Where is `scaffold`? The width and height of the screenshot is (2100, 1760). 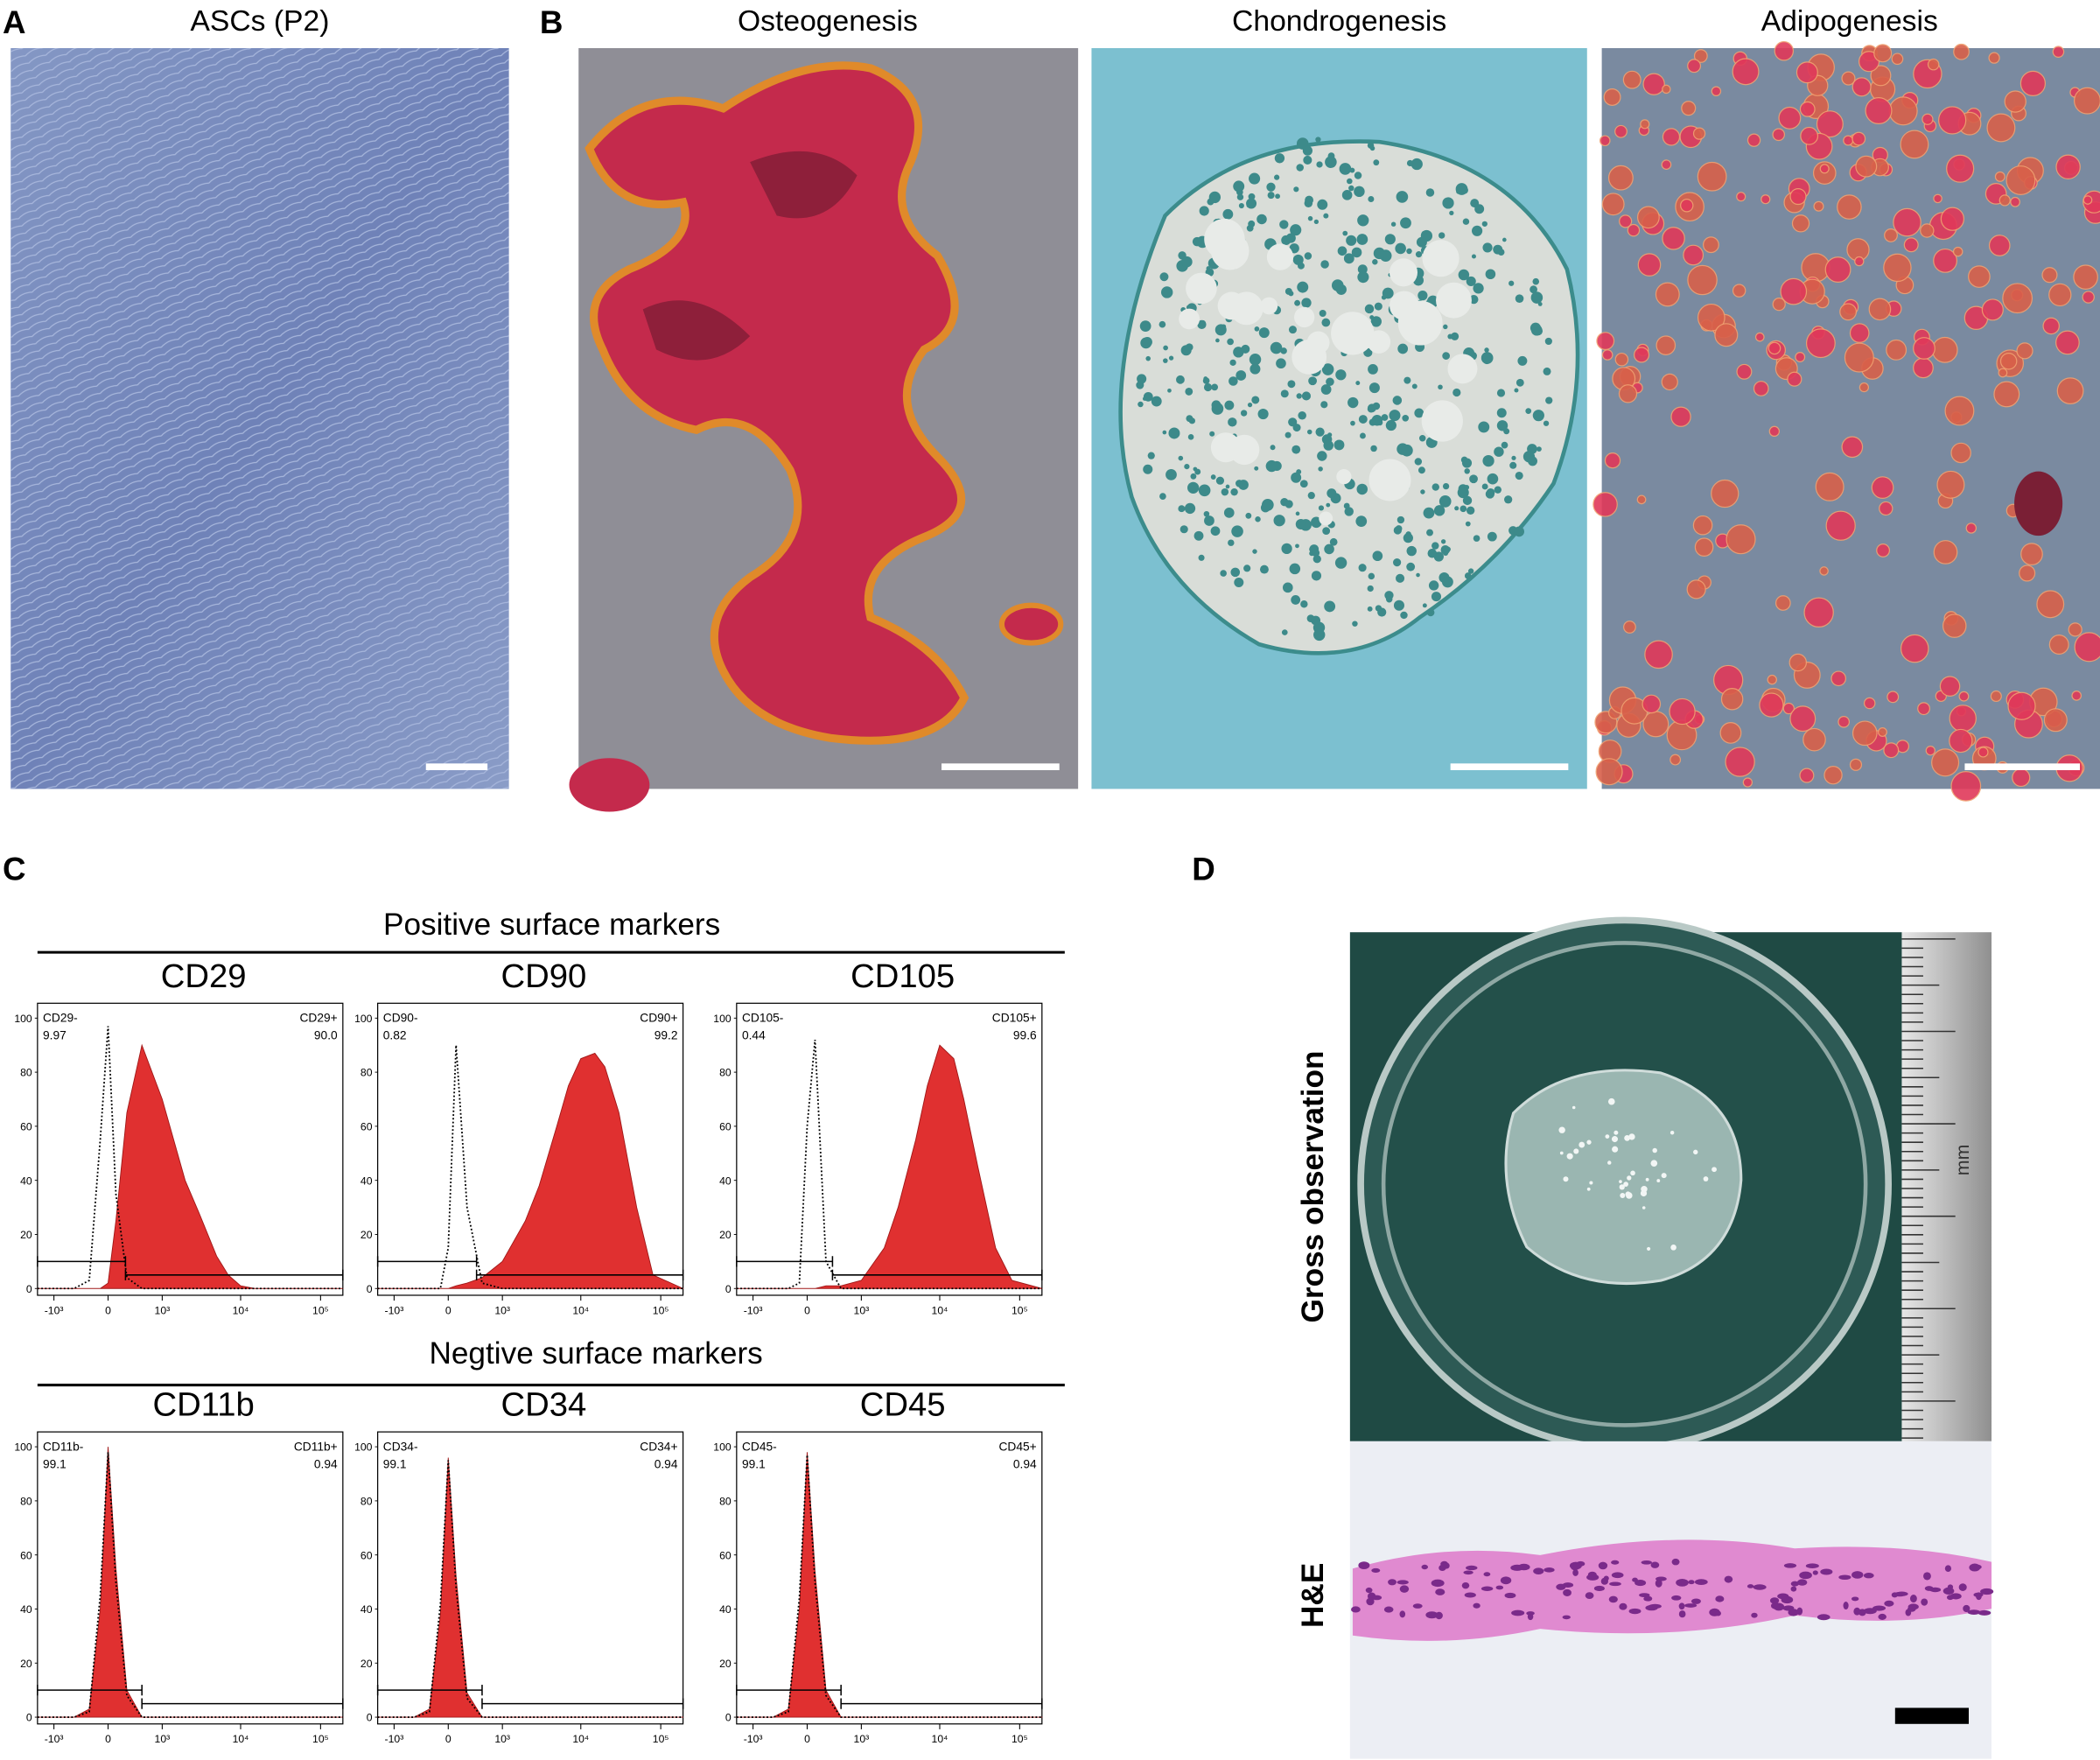
scaffold is located at coordinates (1623, 1177).